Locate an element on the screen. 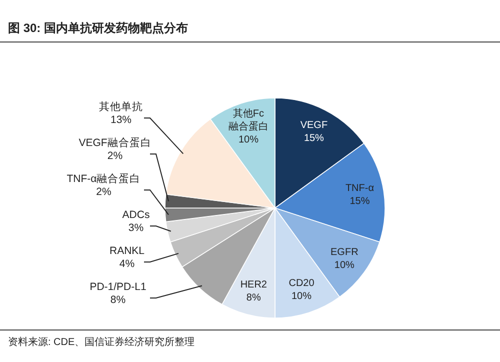 This screenshot has height=362, width=500. slice-label: TNF-α is located at coordinates (359, 188).